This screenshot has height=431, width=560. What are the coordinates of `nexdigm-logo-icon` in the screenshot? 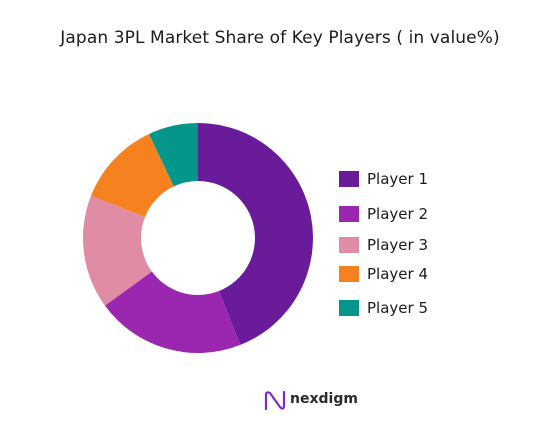 It's located at (275, 400).